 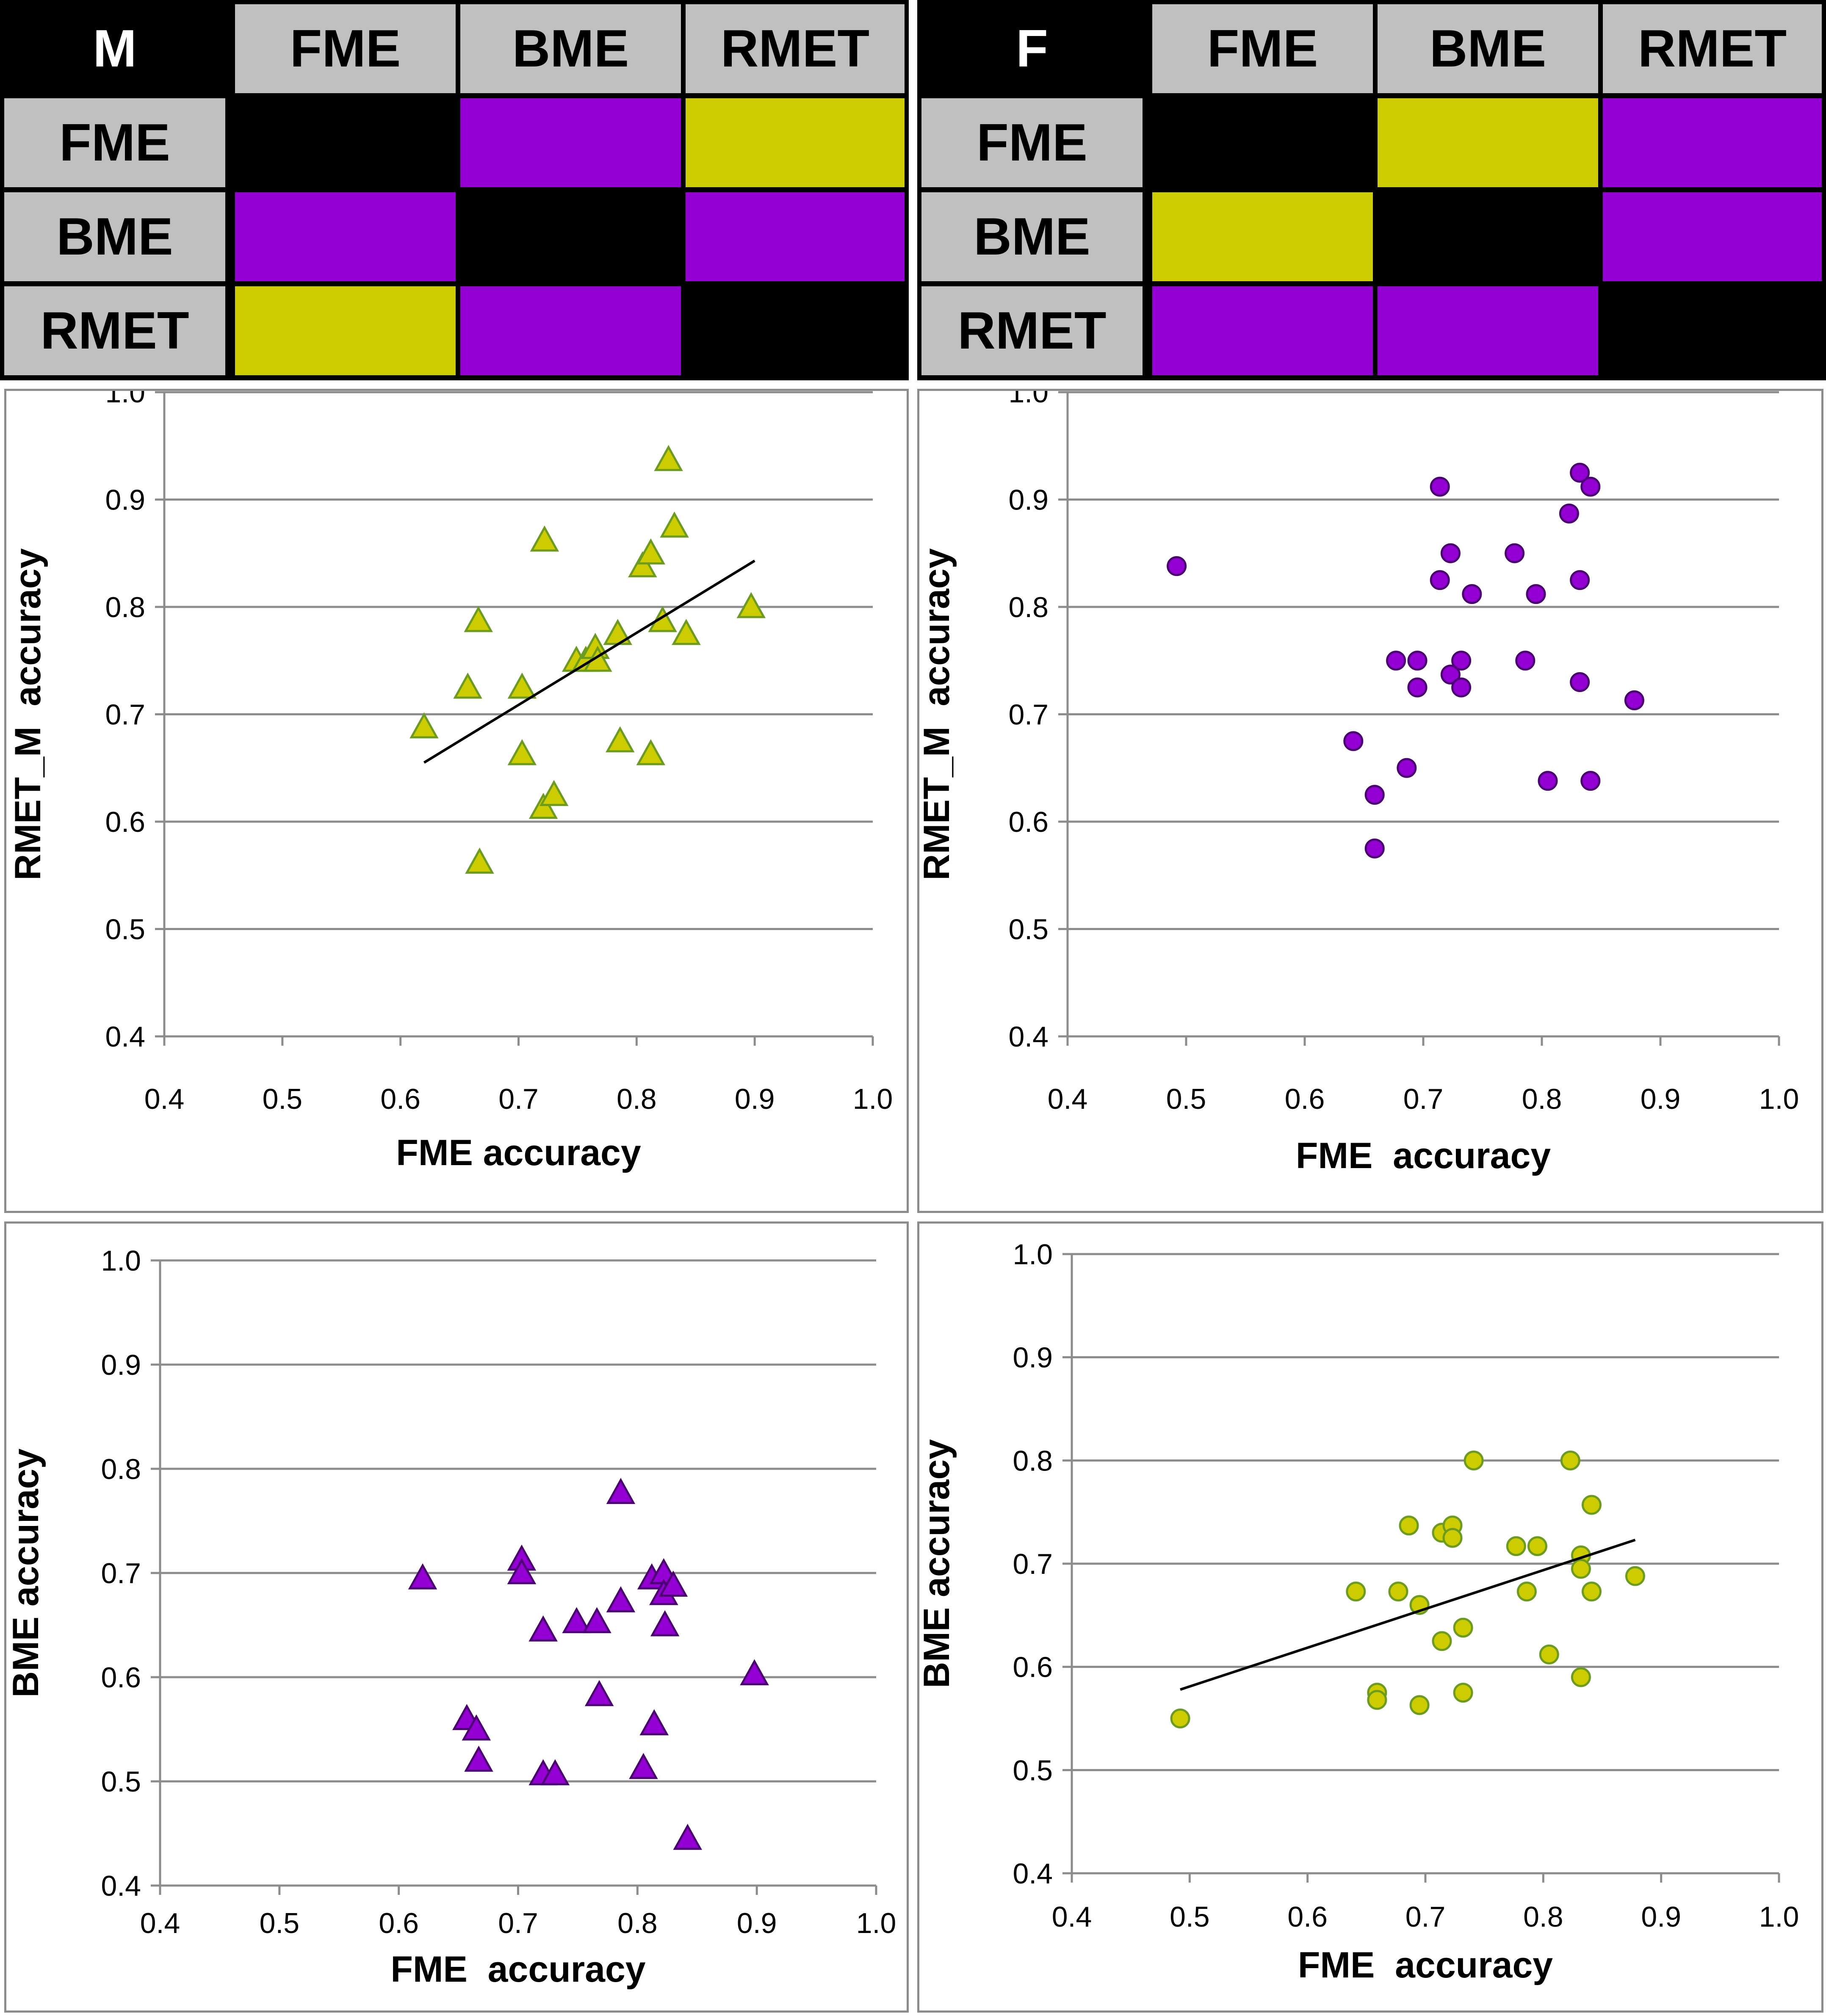 What do you see at coordinates (346, 142) in the screenshot?
I see `matrix-cell-fme-fme` at bounding box center [346, 142].